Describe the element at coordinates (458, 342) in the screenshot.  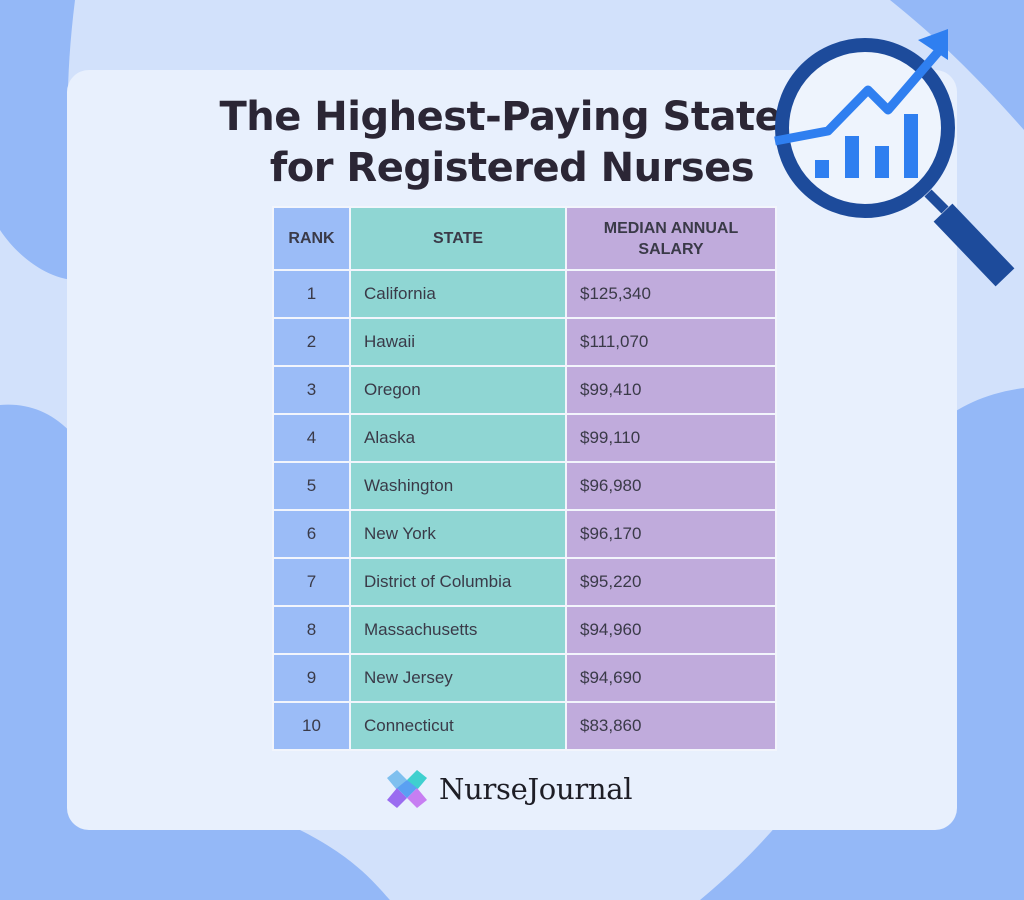
I see `state-cell: Hawaii` at that location.